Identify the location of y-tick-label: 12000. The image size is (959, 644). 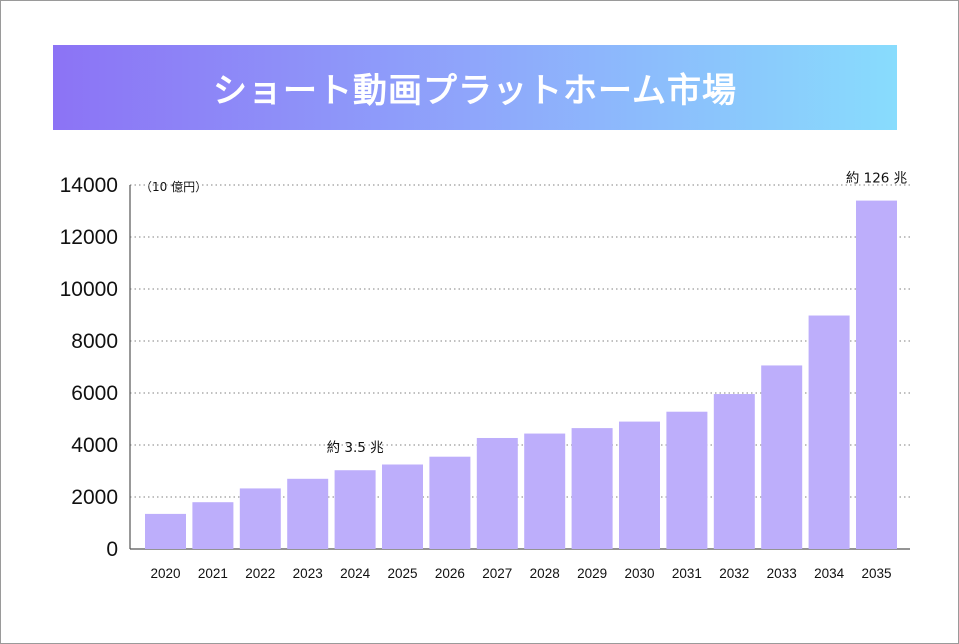
(89, 237).